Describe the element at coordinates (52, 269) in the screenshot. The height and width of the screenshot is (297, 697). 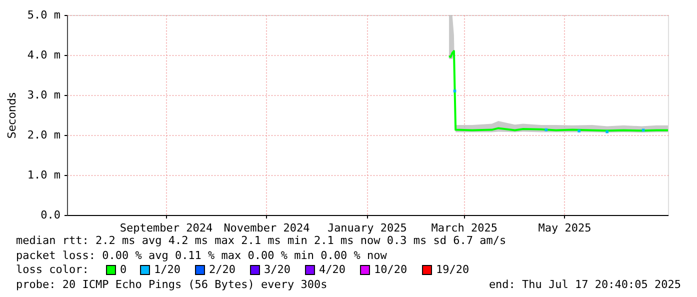
I see `legend-title: loss color:` at that location.